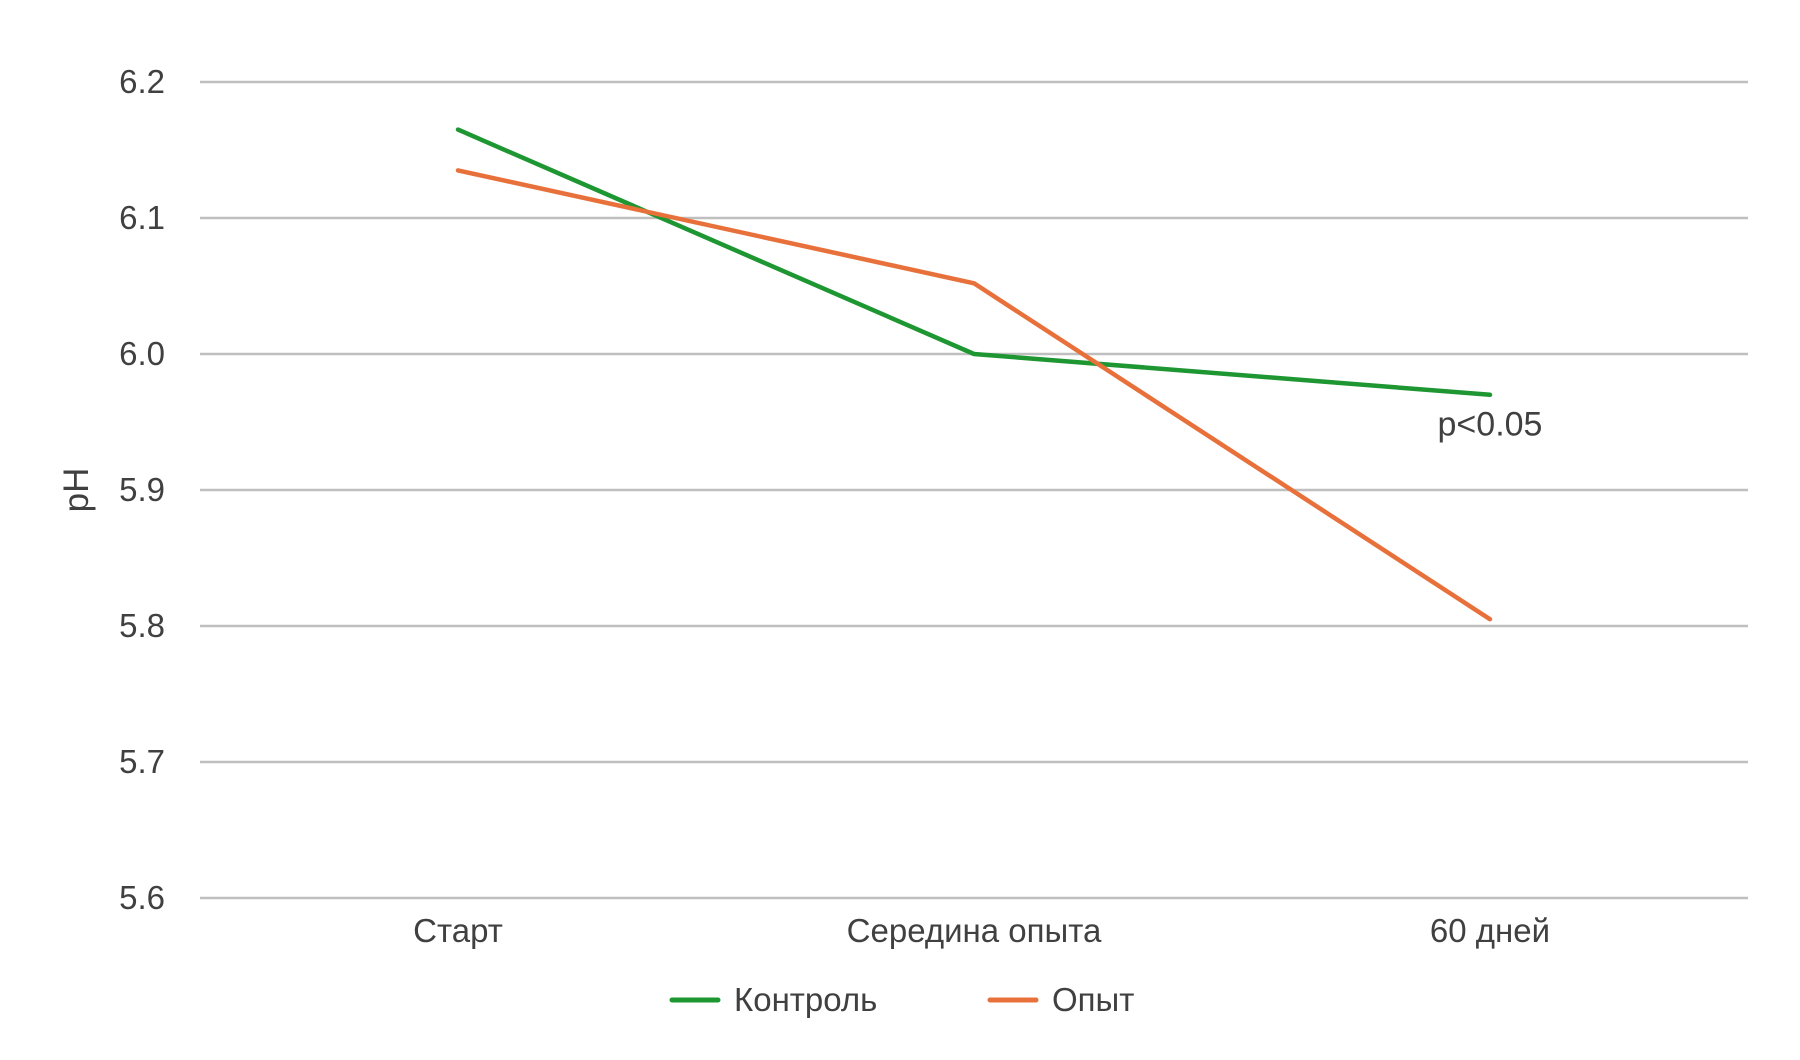 Image resolution: width=1800 pixels, height=1060 pixels. I want to click on x-tick-label: Старт, so click(458, 930).